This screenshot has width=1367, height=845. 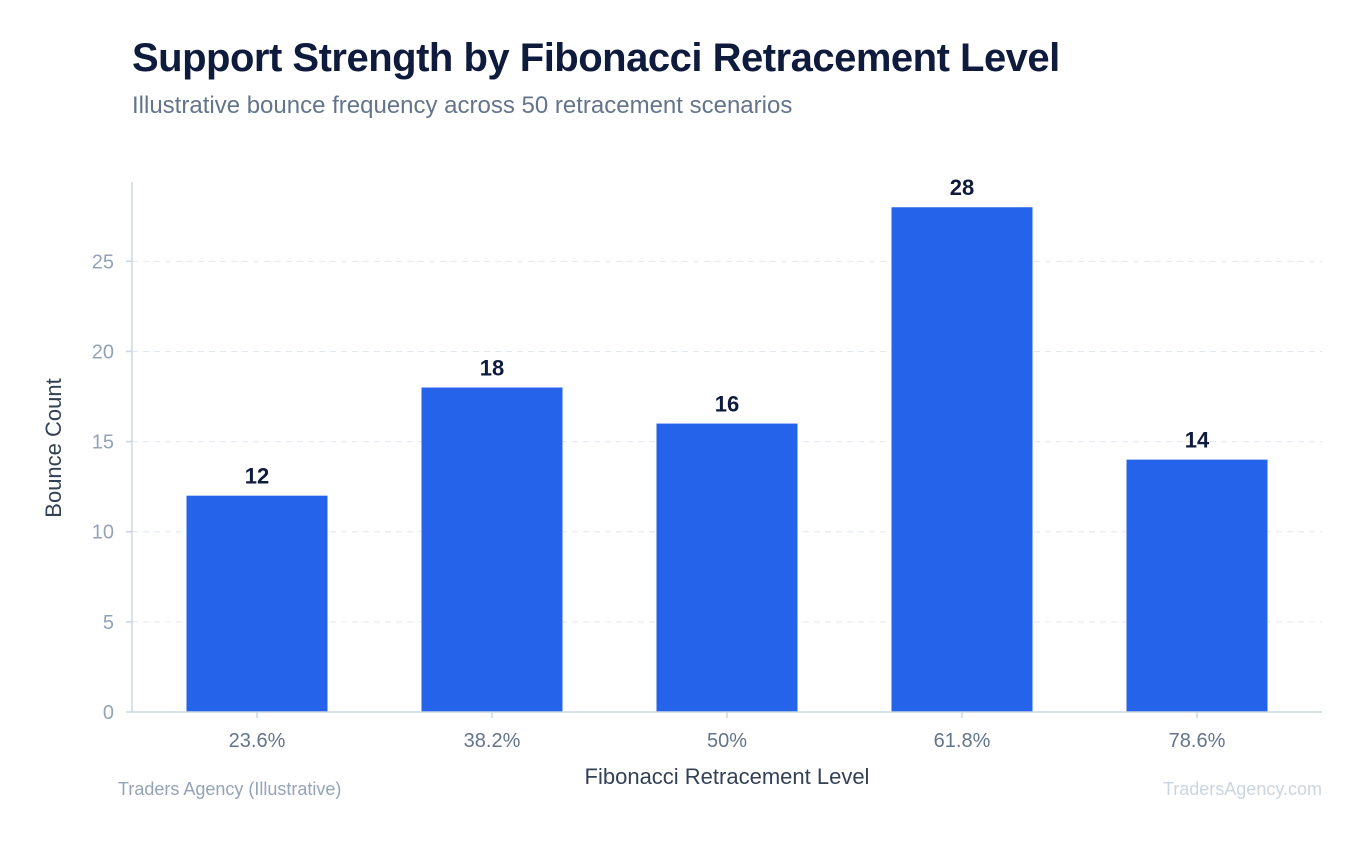 I want to click on x-tick-label: 23.6%, so click(x=257, y=741).